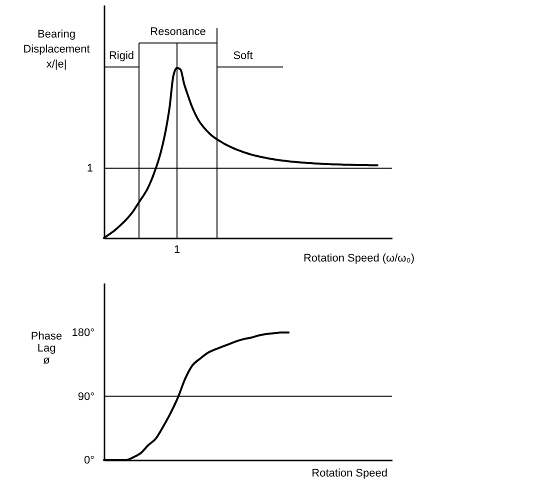 This screenshot has width=557, height=488. What do you see at coordinates (56, 49) in the screenshot?
I see `y-axis-title: Bearing Displacement x/|e|` at bounding box center [56, 49].